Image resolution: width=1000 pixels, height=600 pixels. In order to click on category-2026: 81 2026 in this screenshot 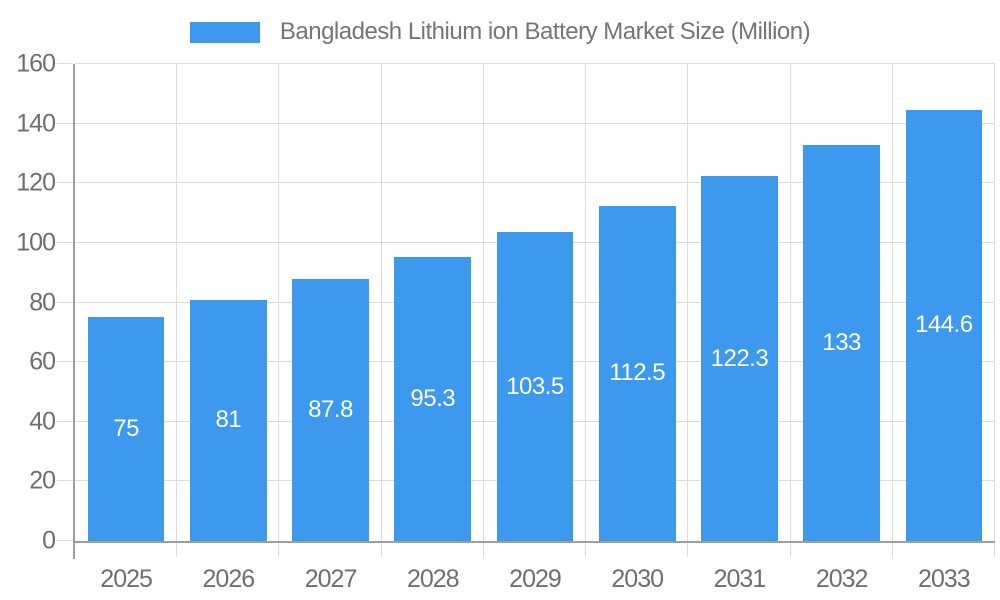, I will do `click(228, 328)`.